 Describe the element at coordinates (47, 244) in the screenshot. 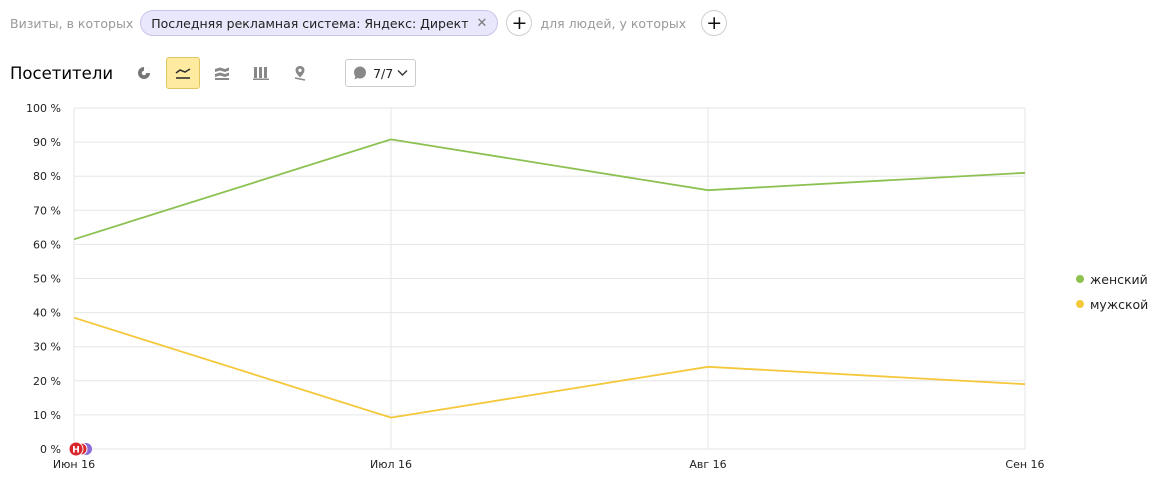

I see `y-tick-label: 60 %` at that location.